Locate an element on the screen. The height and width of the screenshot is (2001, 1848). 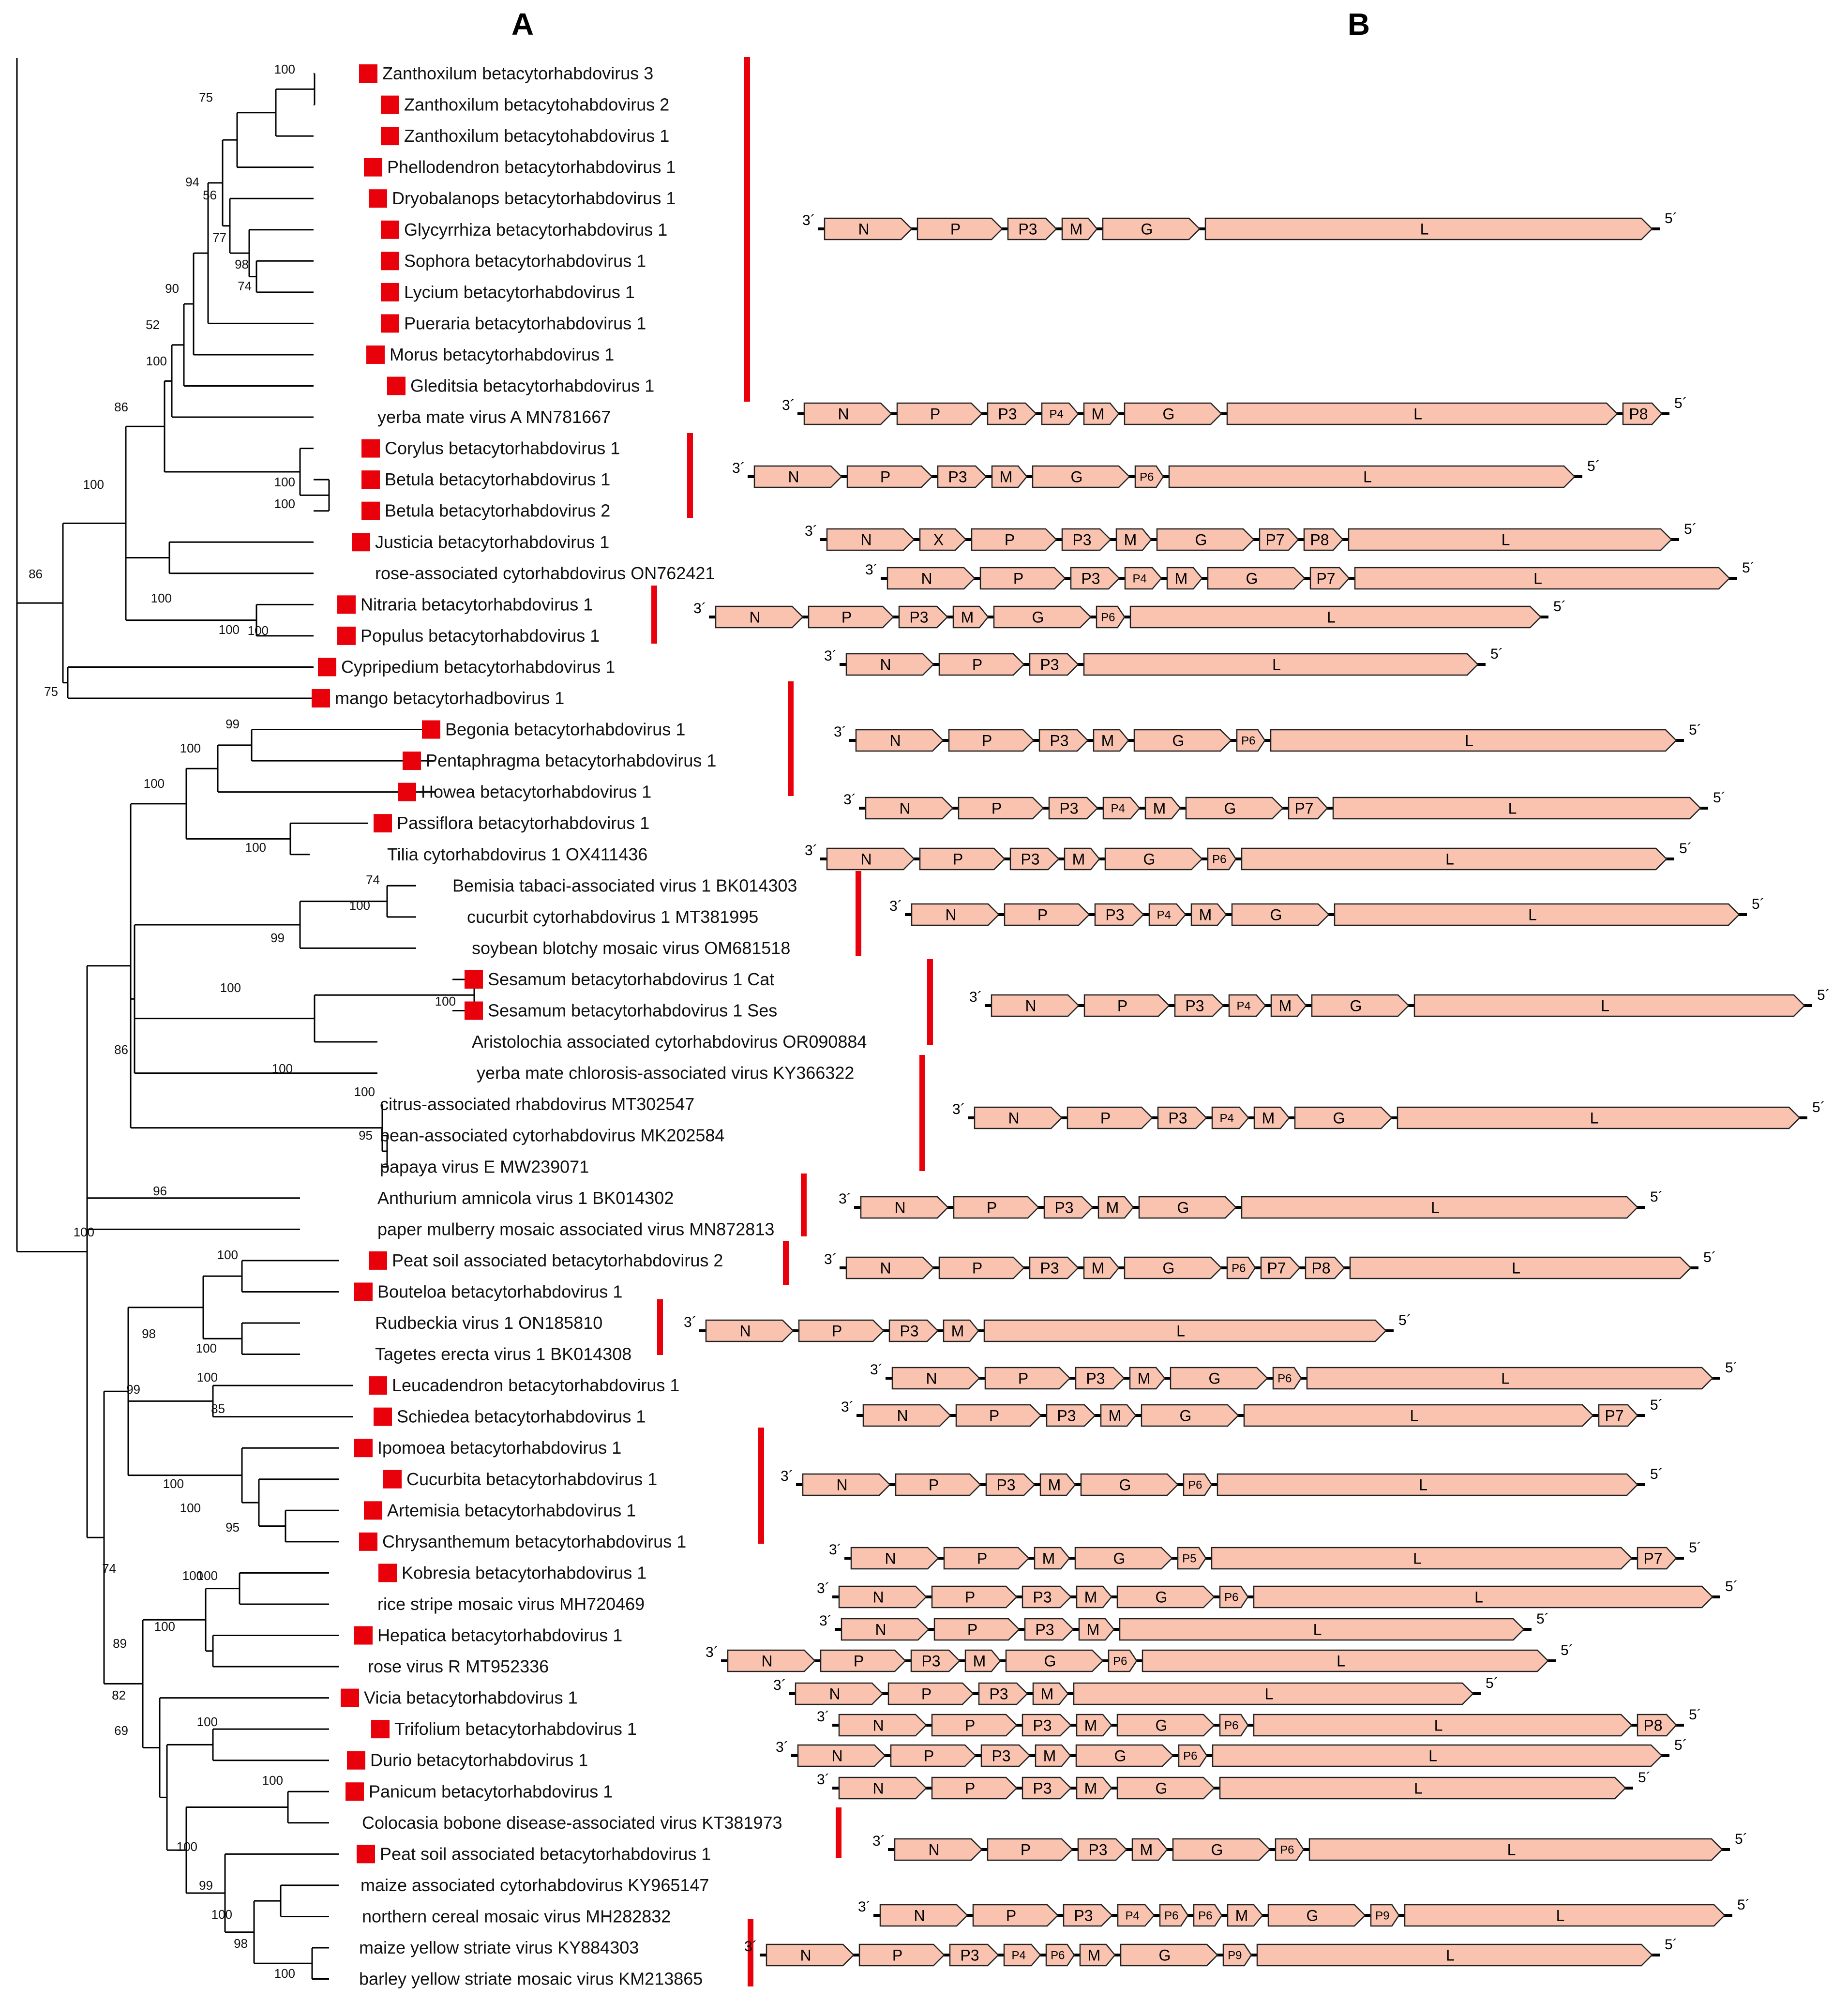
gene-label: P5 is located at coordinates (1189, 1558).